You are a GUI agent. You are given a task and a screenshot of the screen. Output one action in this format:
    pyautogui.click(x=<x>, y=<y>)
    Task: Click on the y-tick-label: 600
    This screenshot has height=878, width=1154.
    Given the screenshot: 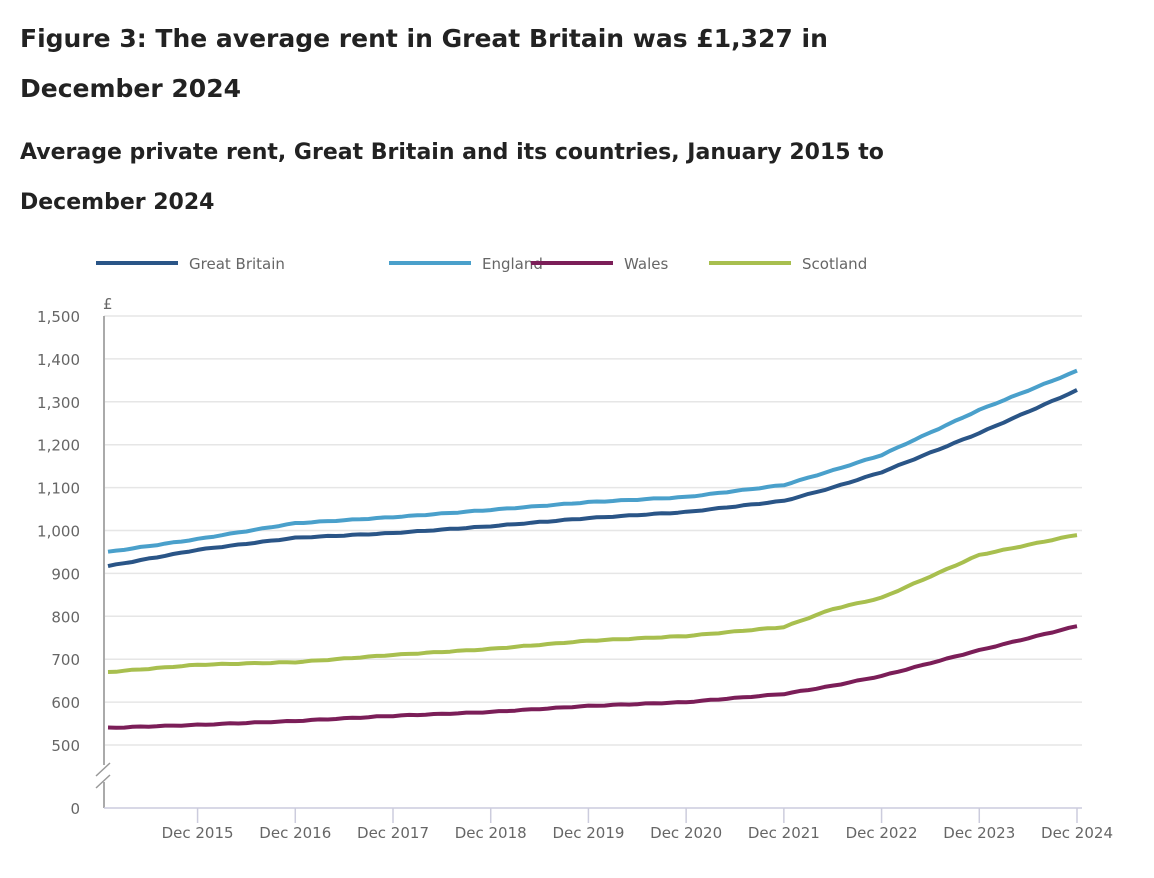 What is the action you would take?
    pyautogui.click(x=65, y=703)
    